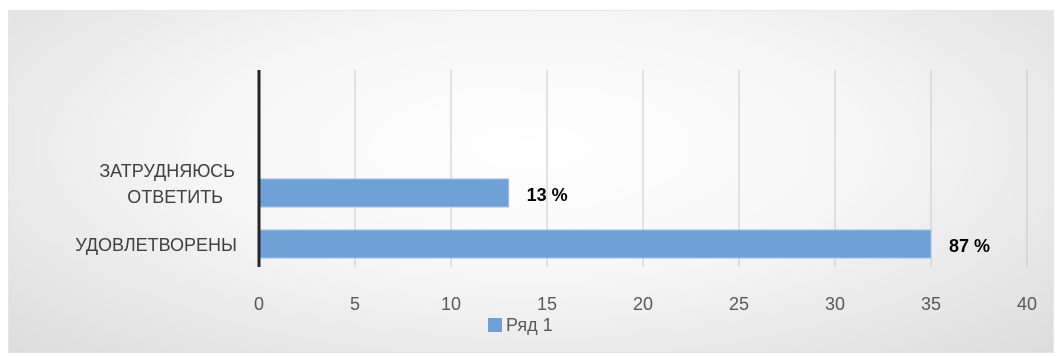 The height and width of the screenshot is (356, 1056). What do you see at coordinates (175, 197) in the screenshot?
I see `category-label-line: ОТВЕТИТЬ` at bounding box center [175, 197].